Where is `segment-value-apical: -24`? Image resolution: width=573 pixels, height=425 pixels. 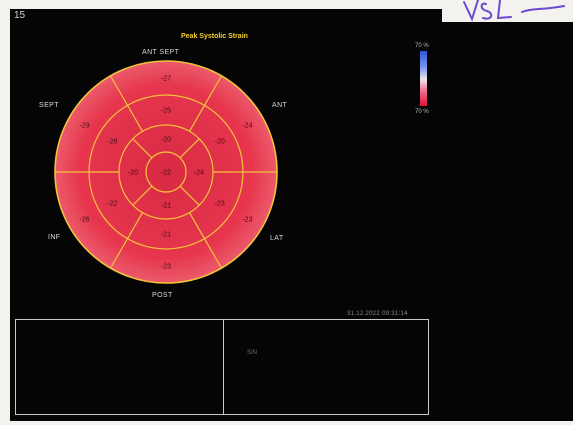
segment-value-apical: -24 is located at coordinates (199, 173).